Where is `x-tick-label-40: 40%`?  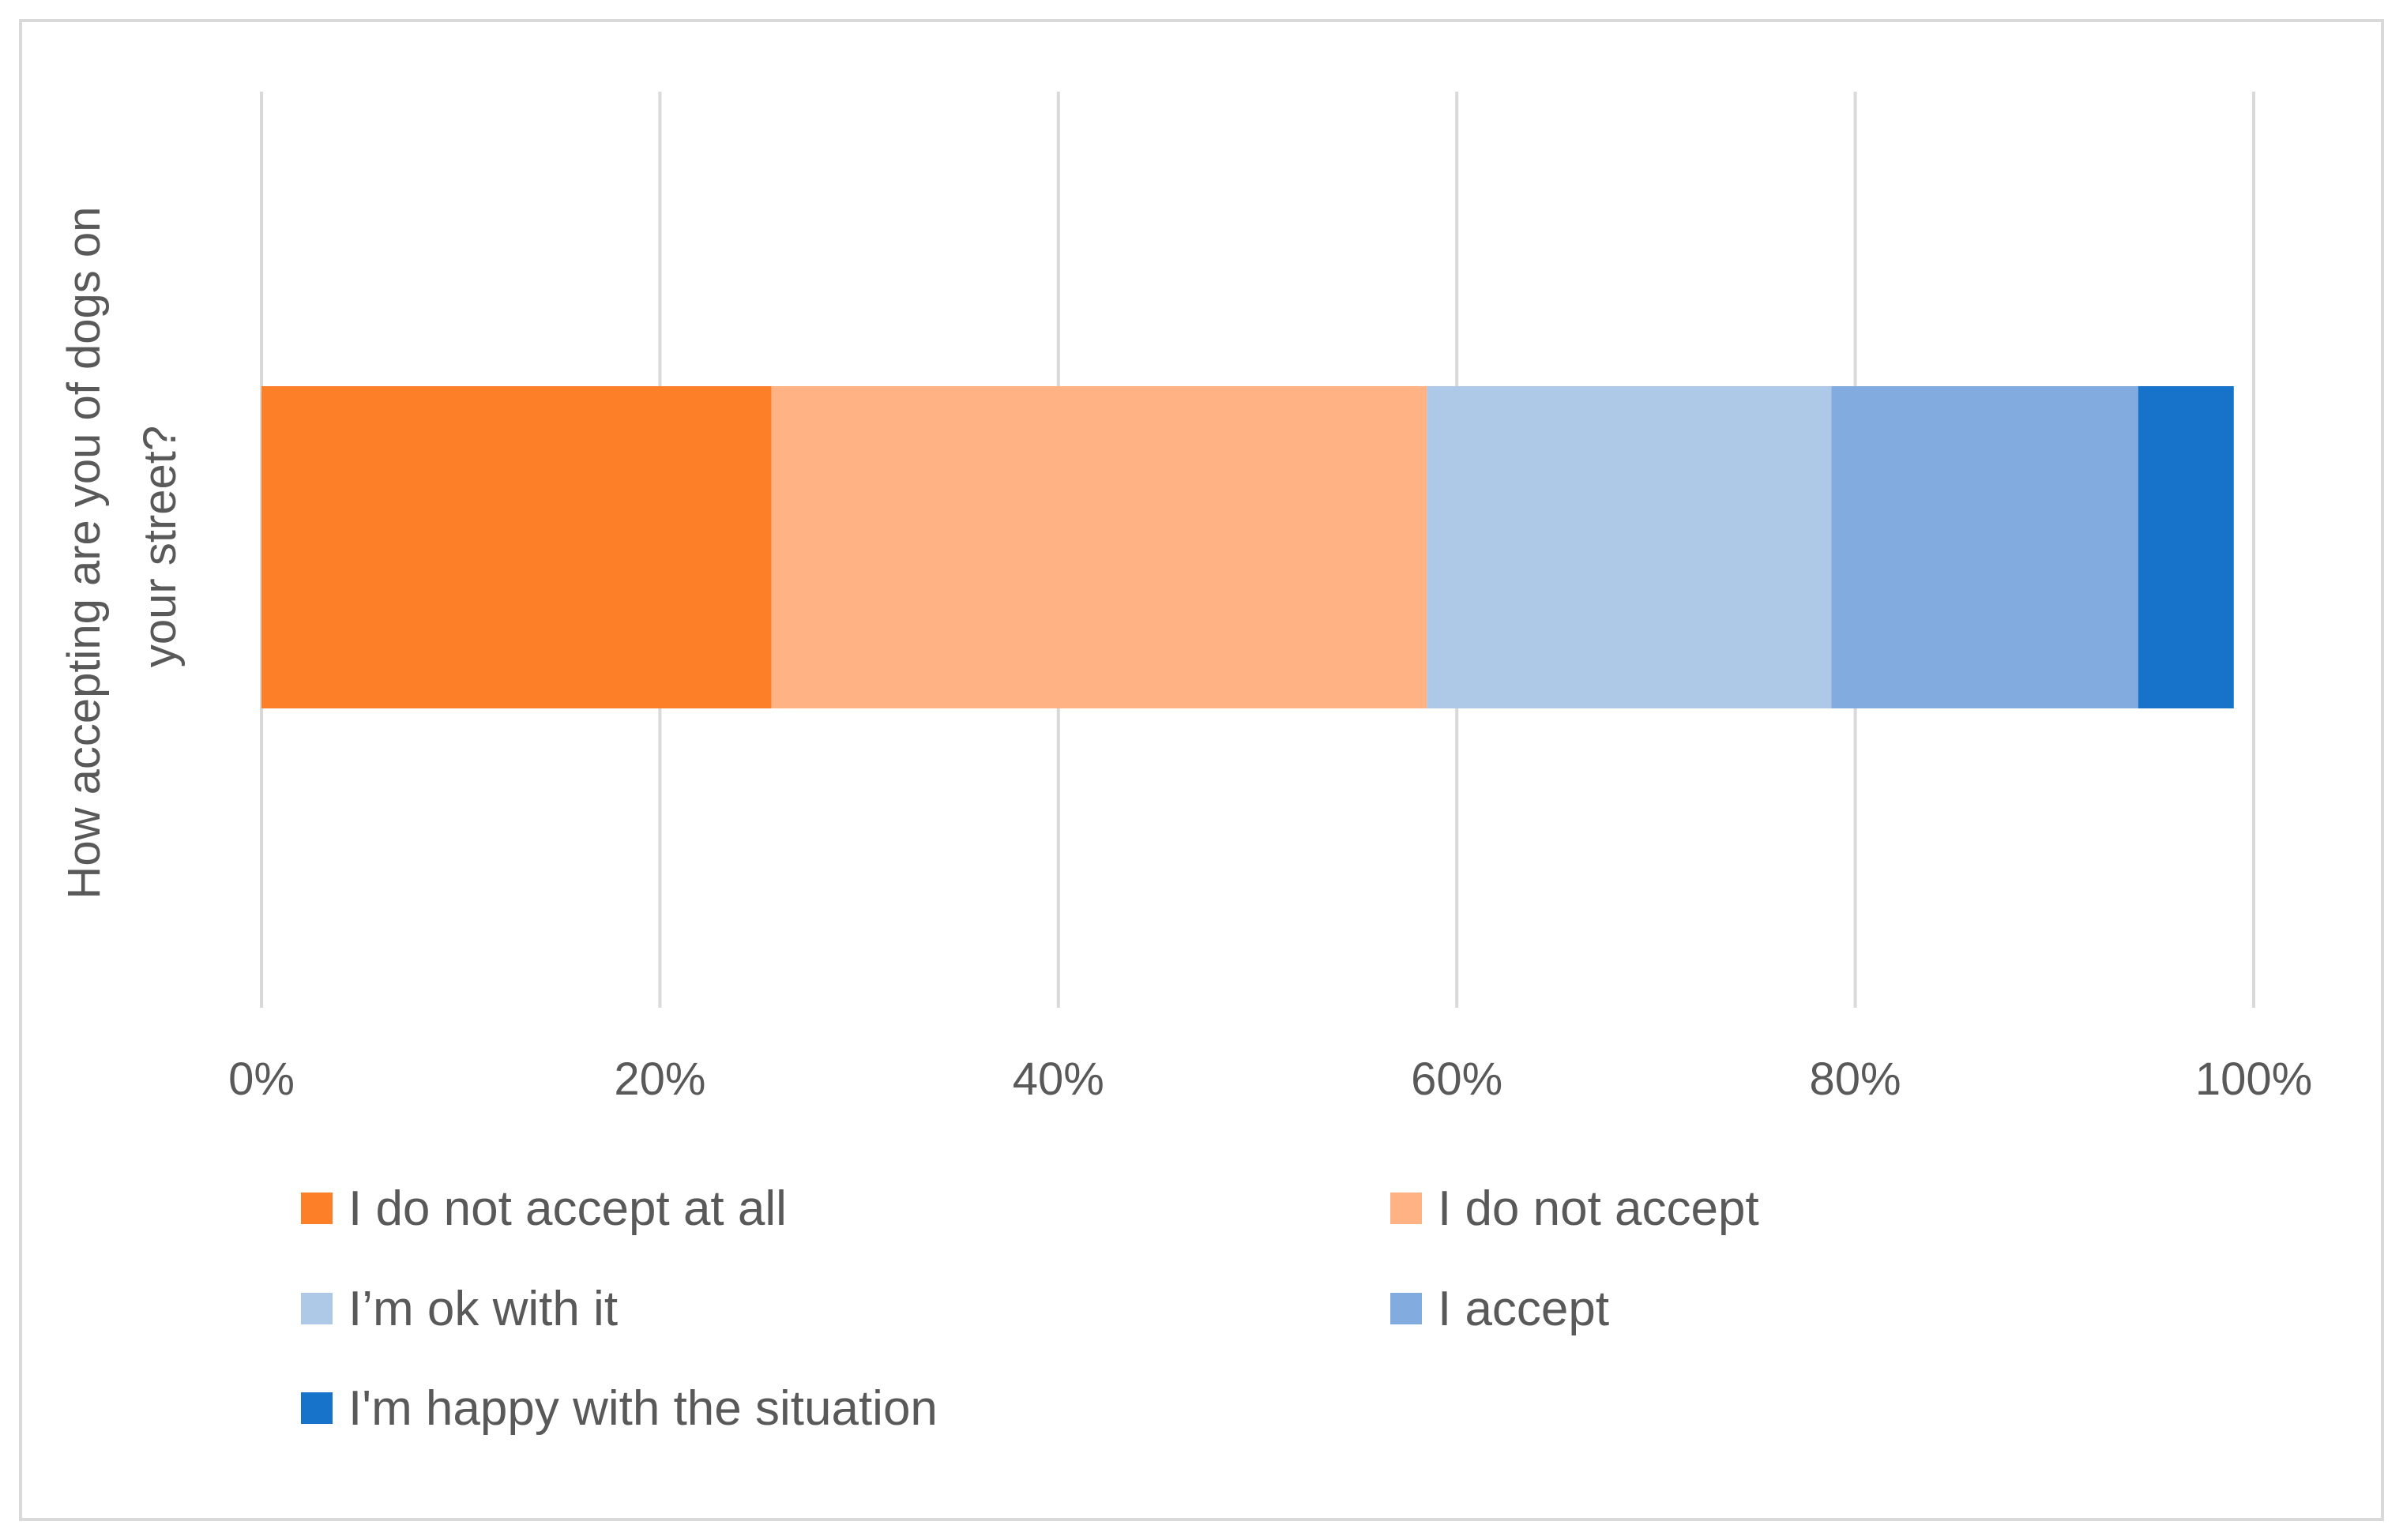 x-tick-label-40: 40% is located at coordinates (1058, 1079).